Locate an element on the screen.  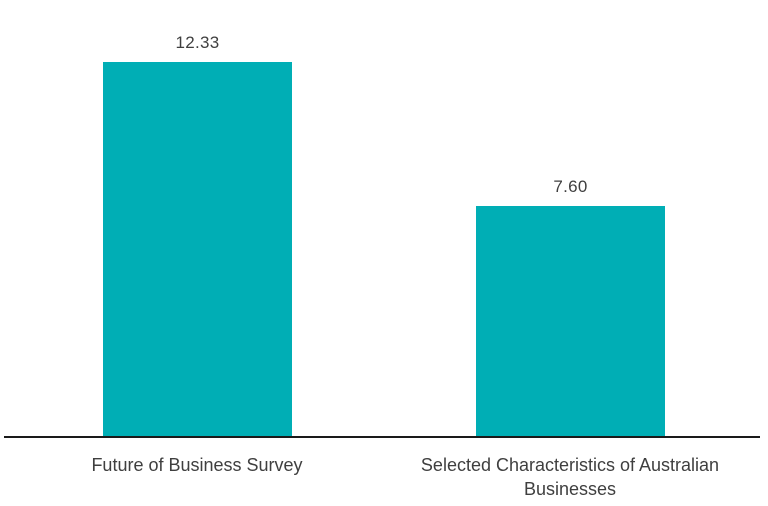
bar-group: 7.60 is located at coordinates (570, 307).